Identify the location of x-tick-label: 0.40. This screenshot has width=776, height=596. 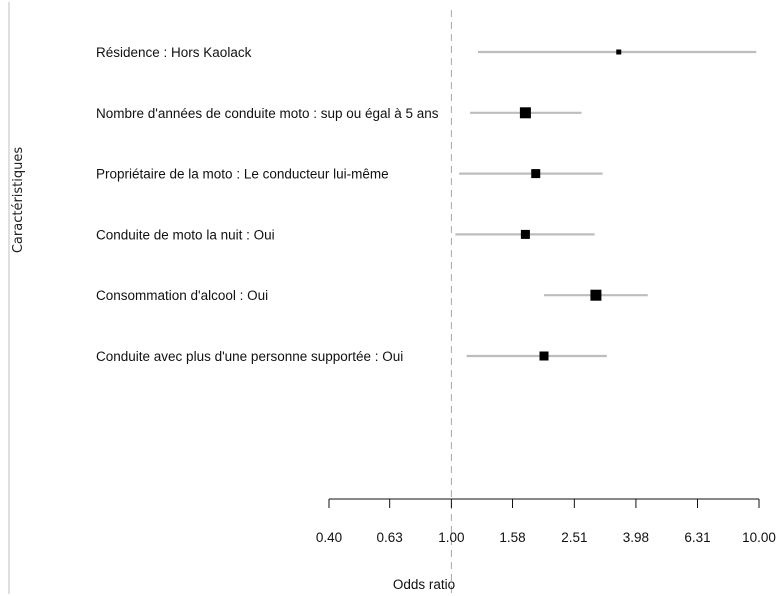
(329, 537).